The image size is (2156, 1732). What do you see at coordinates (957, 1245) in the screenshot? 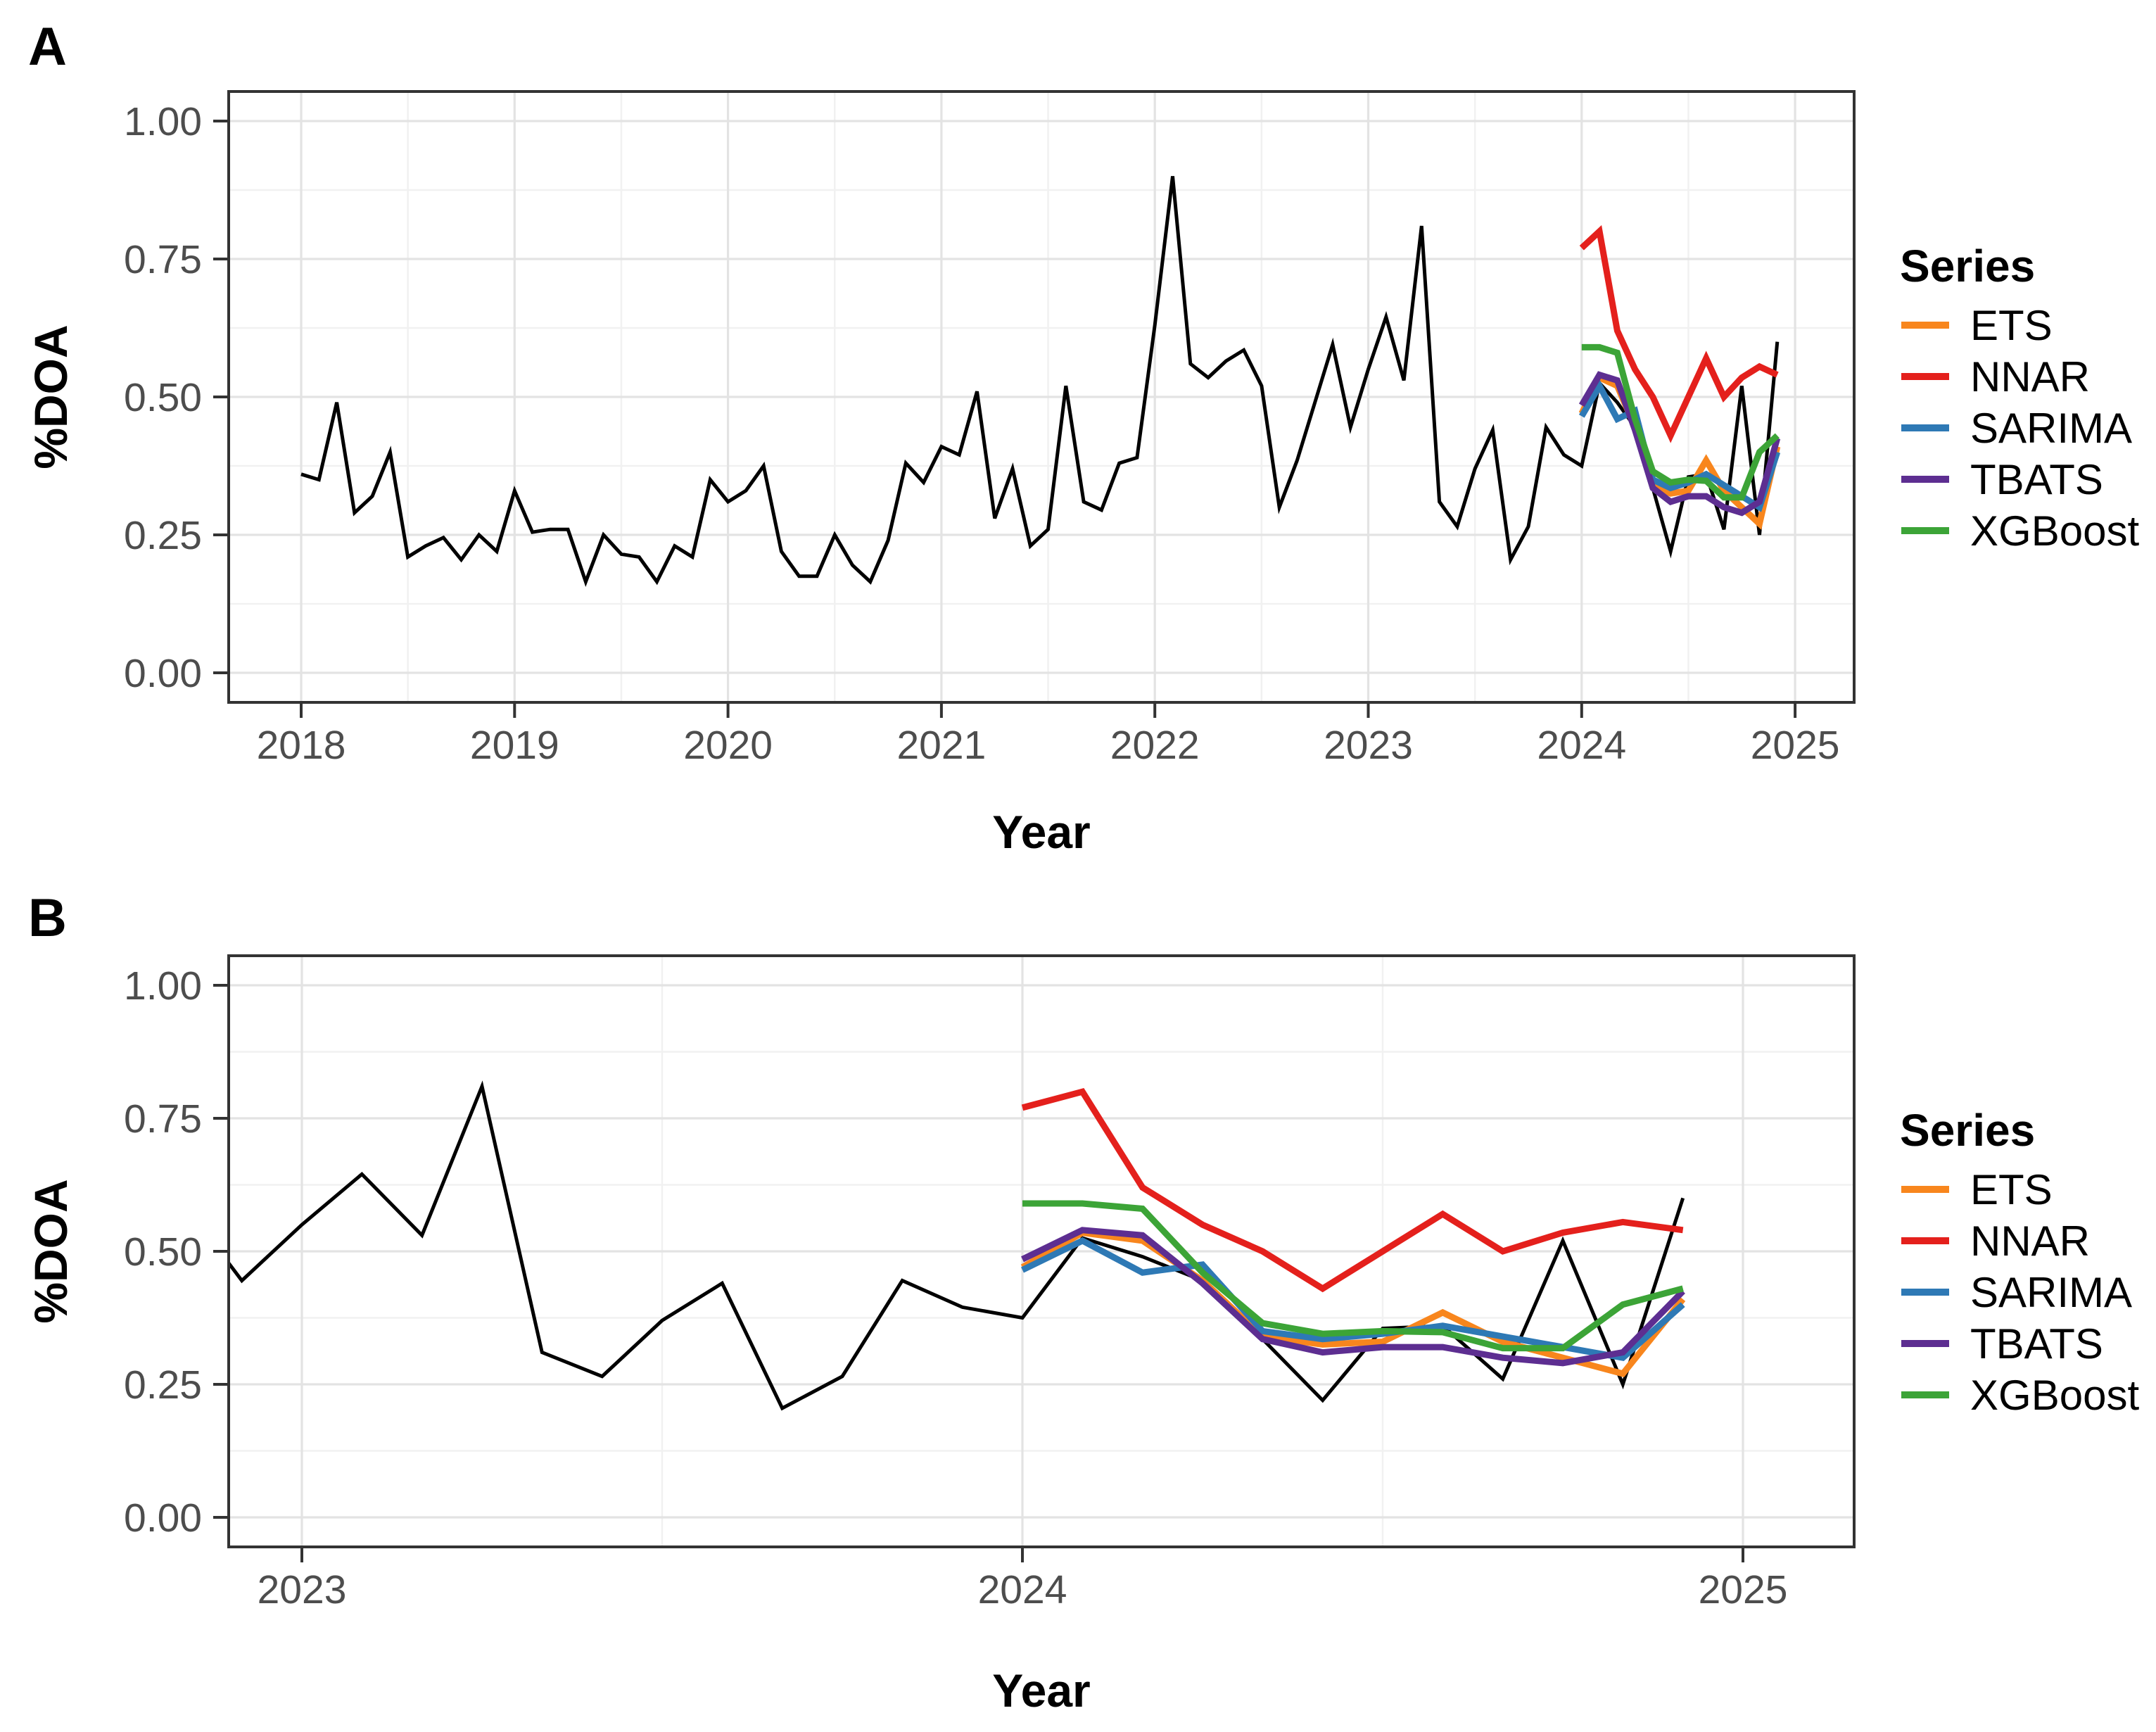
I see `data-lines-layer` at bounding box center [957, 1245].